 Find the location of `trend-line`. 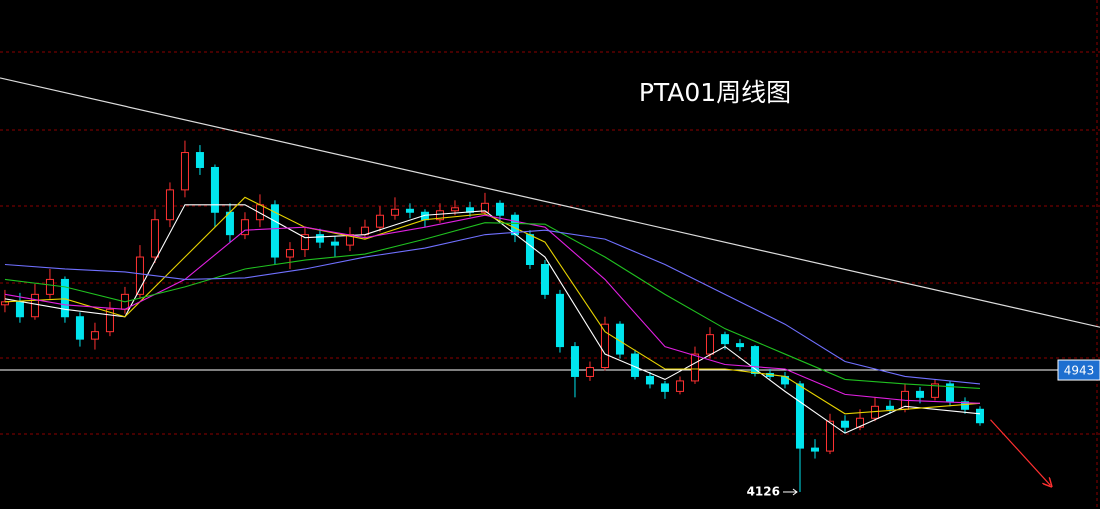

trend-line is located at coordinates (1020, 452).